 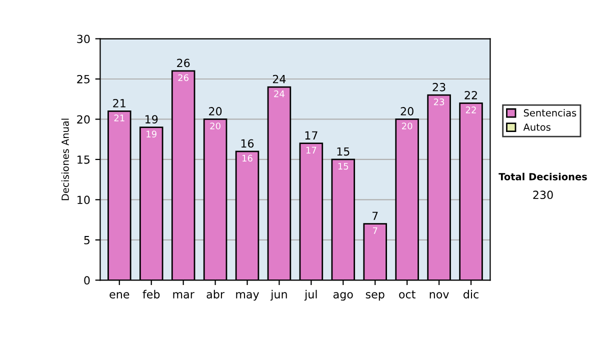 What do you see at coordinates (470, 95) in the screenshot?
I see `total-label: 22` at bounding box center [470, 95].